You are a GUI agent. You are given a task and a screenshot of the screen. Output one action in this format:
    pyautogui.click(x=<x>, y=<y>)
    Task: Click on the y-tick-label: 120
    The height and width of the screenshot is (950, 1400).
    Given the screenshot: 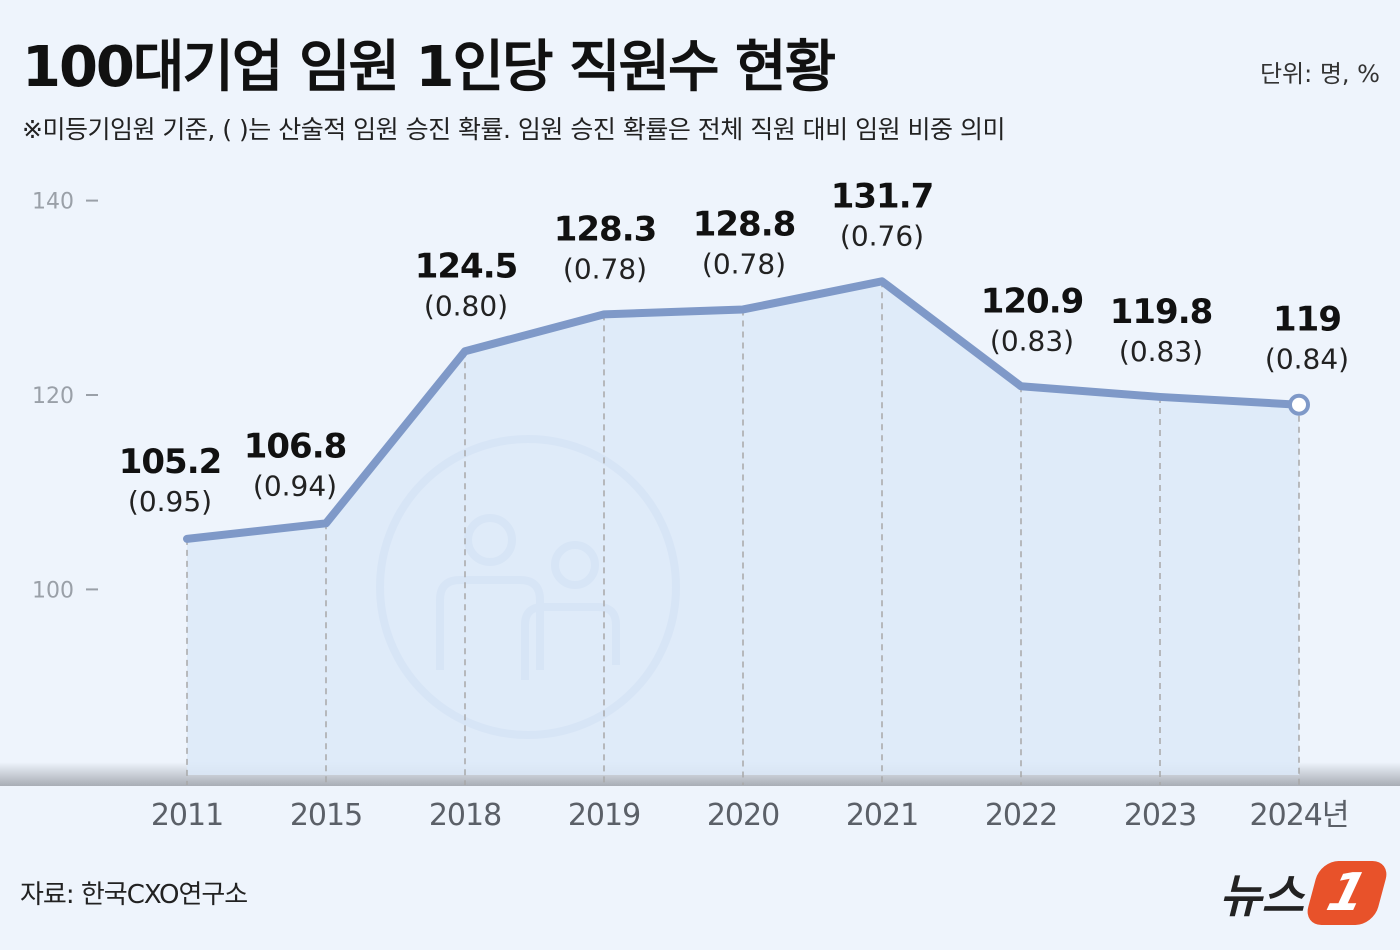 What is the action you would take?
    pyautogui.click(x=53, y=396)
    